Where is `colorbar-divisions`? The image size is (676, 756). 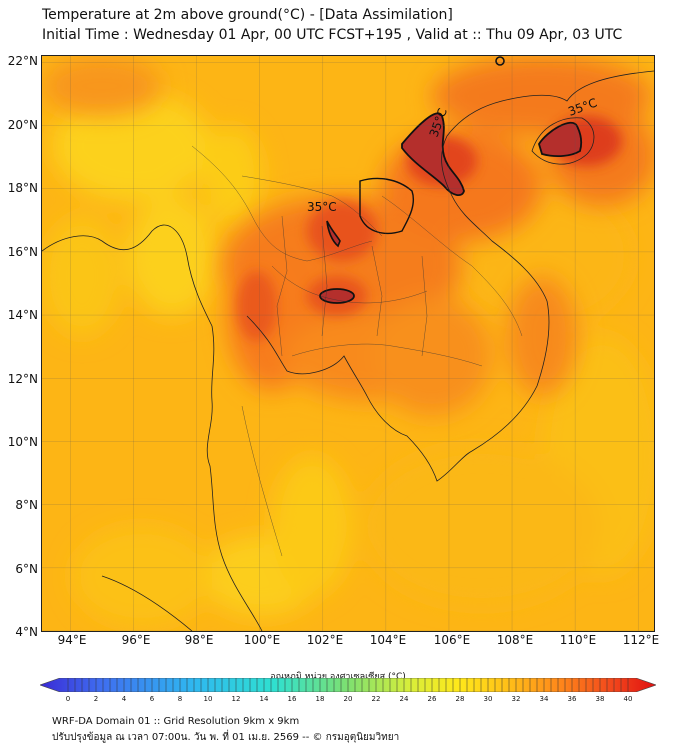 colorbar-divisions is located at coordinates (348, 685).